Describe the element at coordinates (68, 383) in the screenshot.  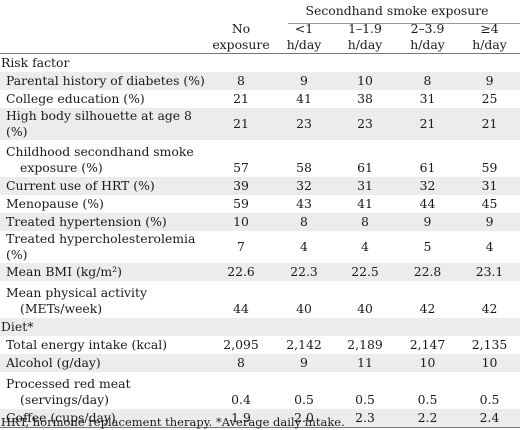
I see `row-label-line: Processed red meat` at that location.